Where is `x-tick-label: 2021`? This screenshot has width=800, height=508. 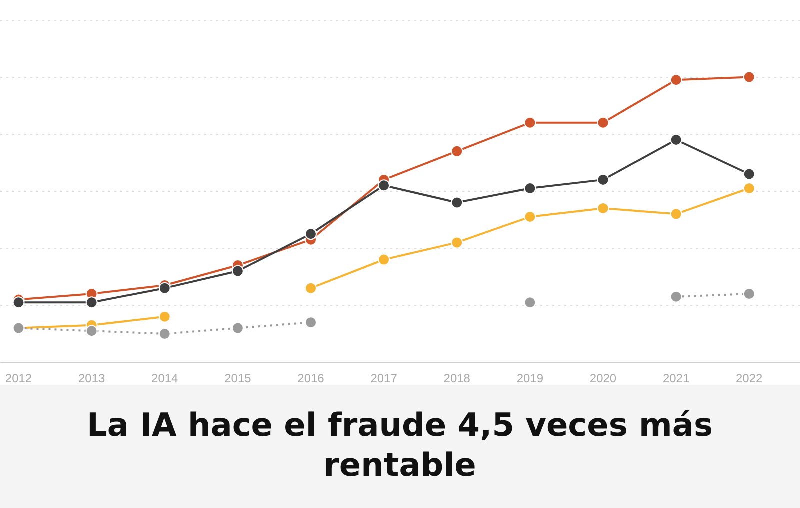
x-tick-label: 2021 is located at coordinates (676, 379).